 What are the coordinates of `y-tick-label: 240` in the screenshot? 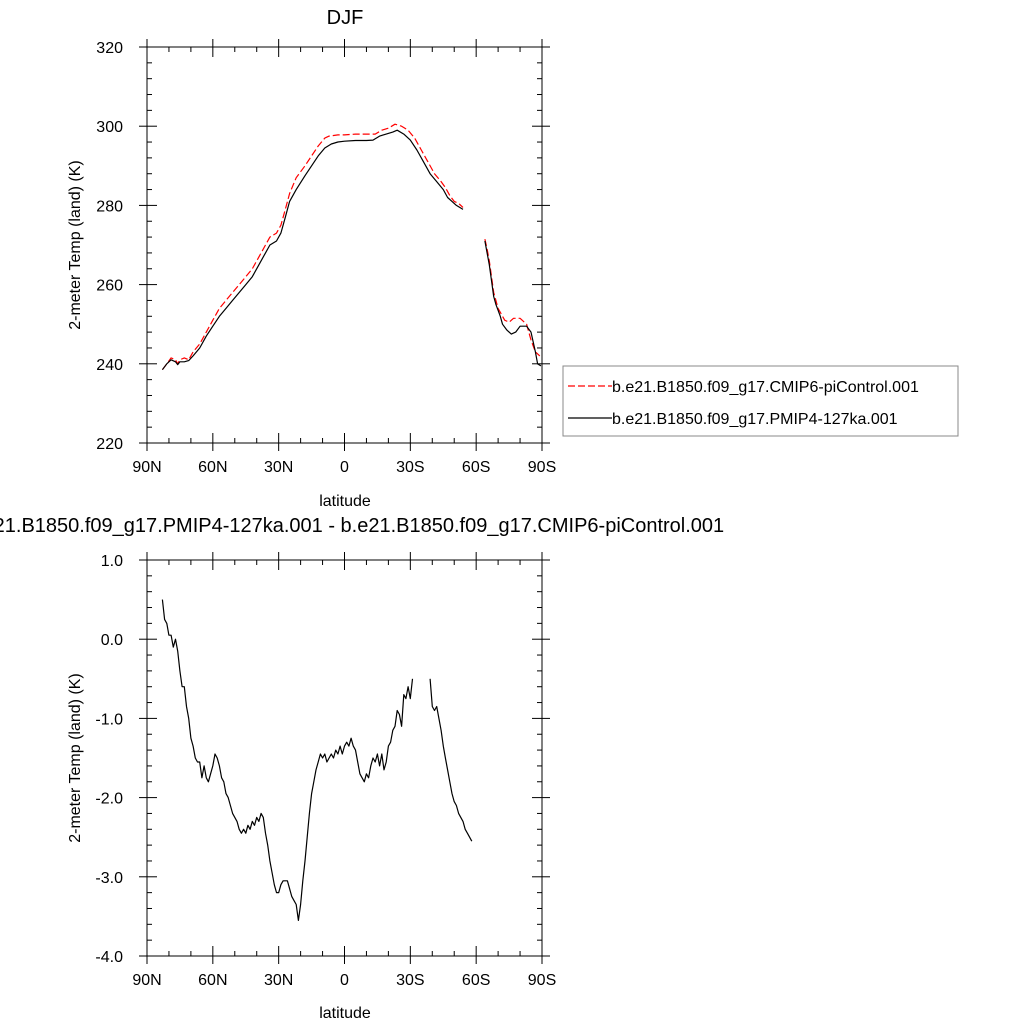 It's located at (109, 365).